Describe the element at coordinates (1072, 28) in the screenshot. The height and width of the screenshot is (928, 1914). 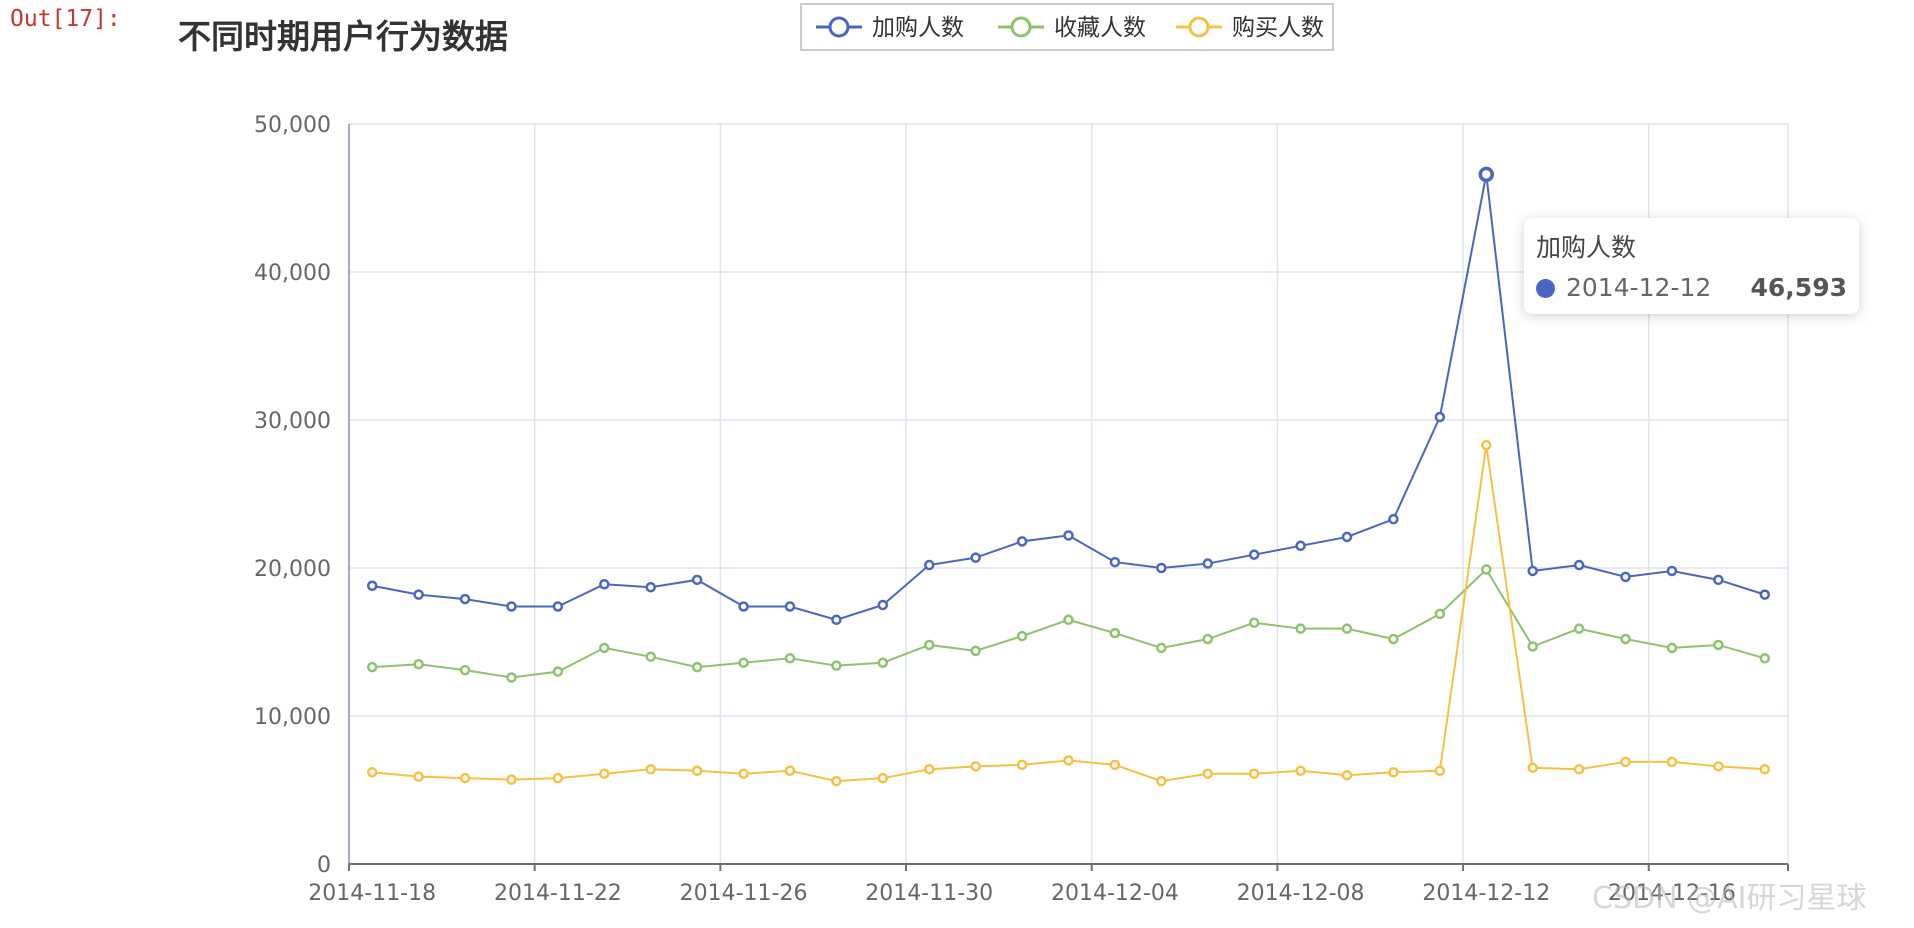
I see `legend-item: 收藏人数` at that location.